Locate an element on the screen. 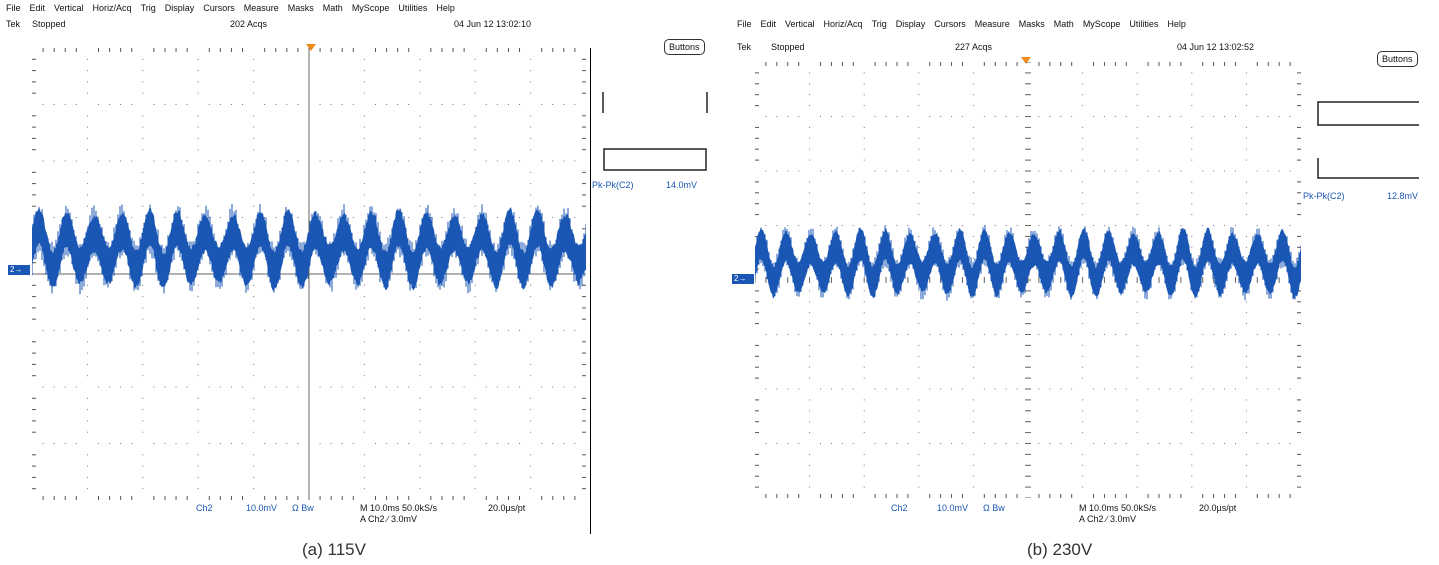 The height and width of the screenshot is (565, 1439). figure-caption: (b) 230V is located at coordinates (1060, 549).